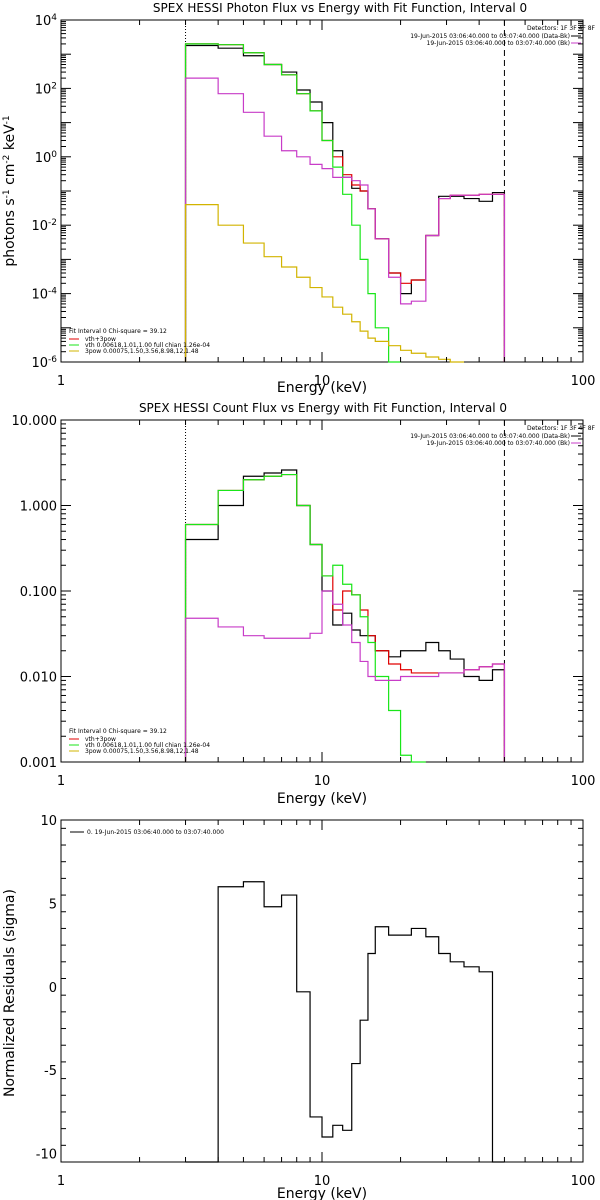 This screenshot has height=1200, width=600. I want to click on y-tick-label: 1.000, so click(38, 507).